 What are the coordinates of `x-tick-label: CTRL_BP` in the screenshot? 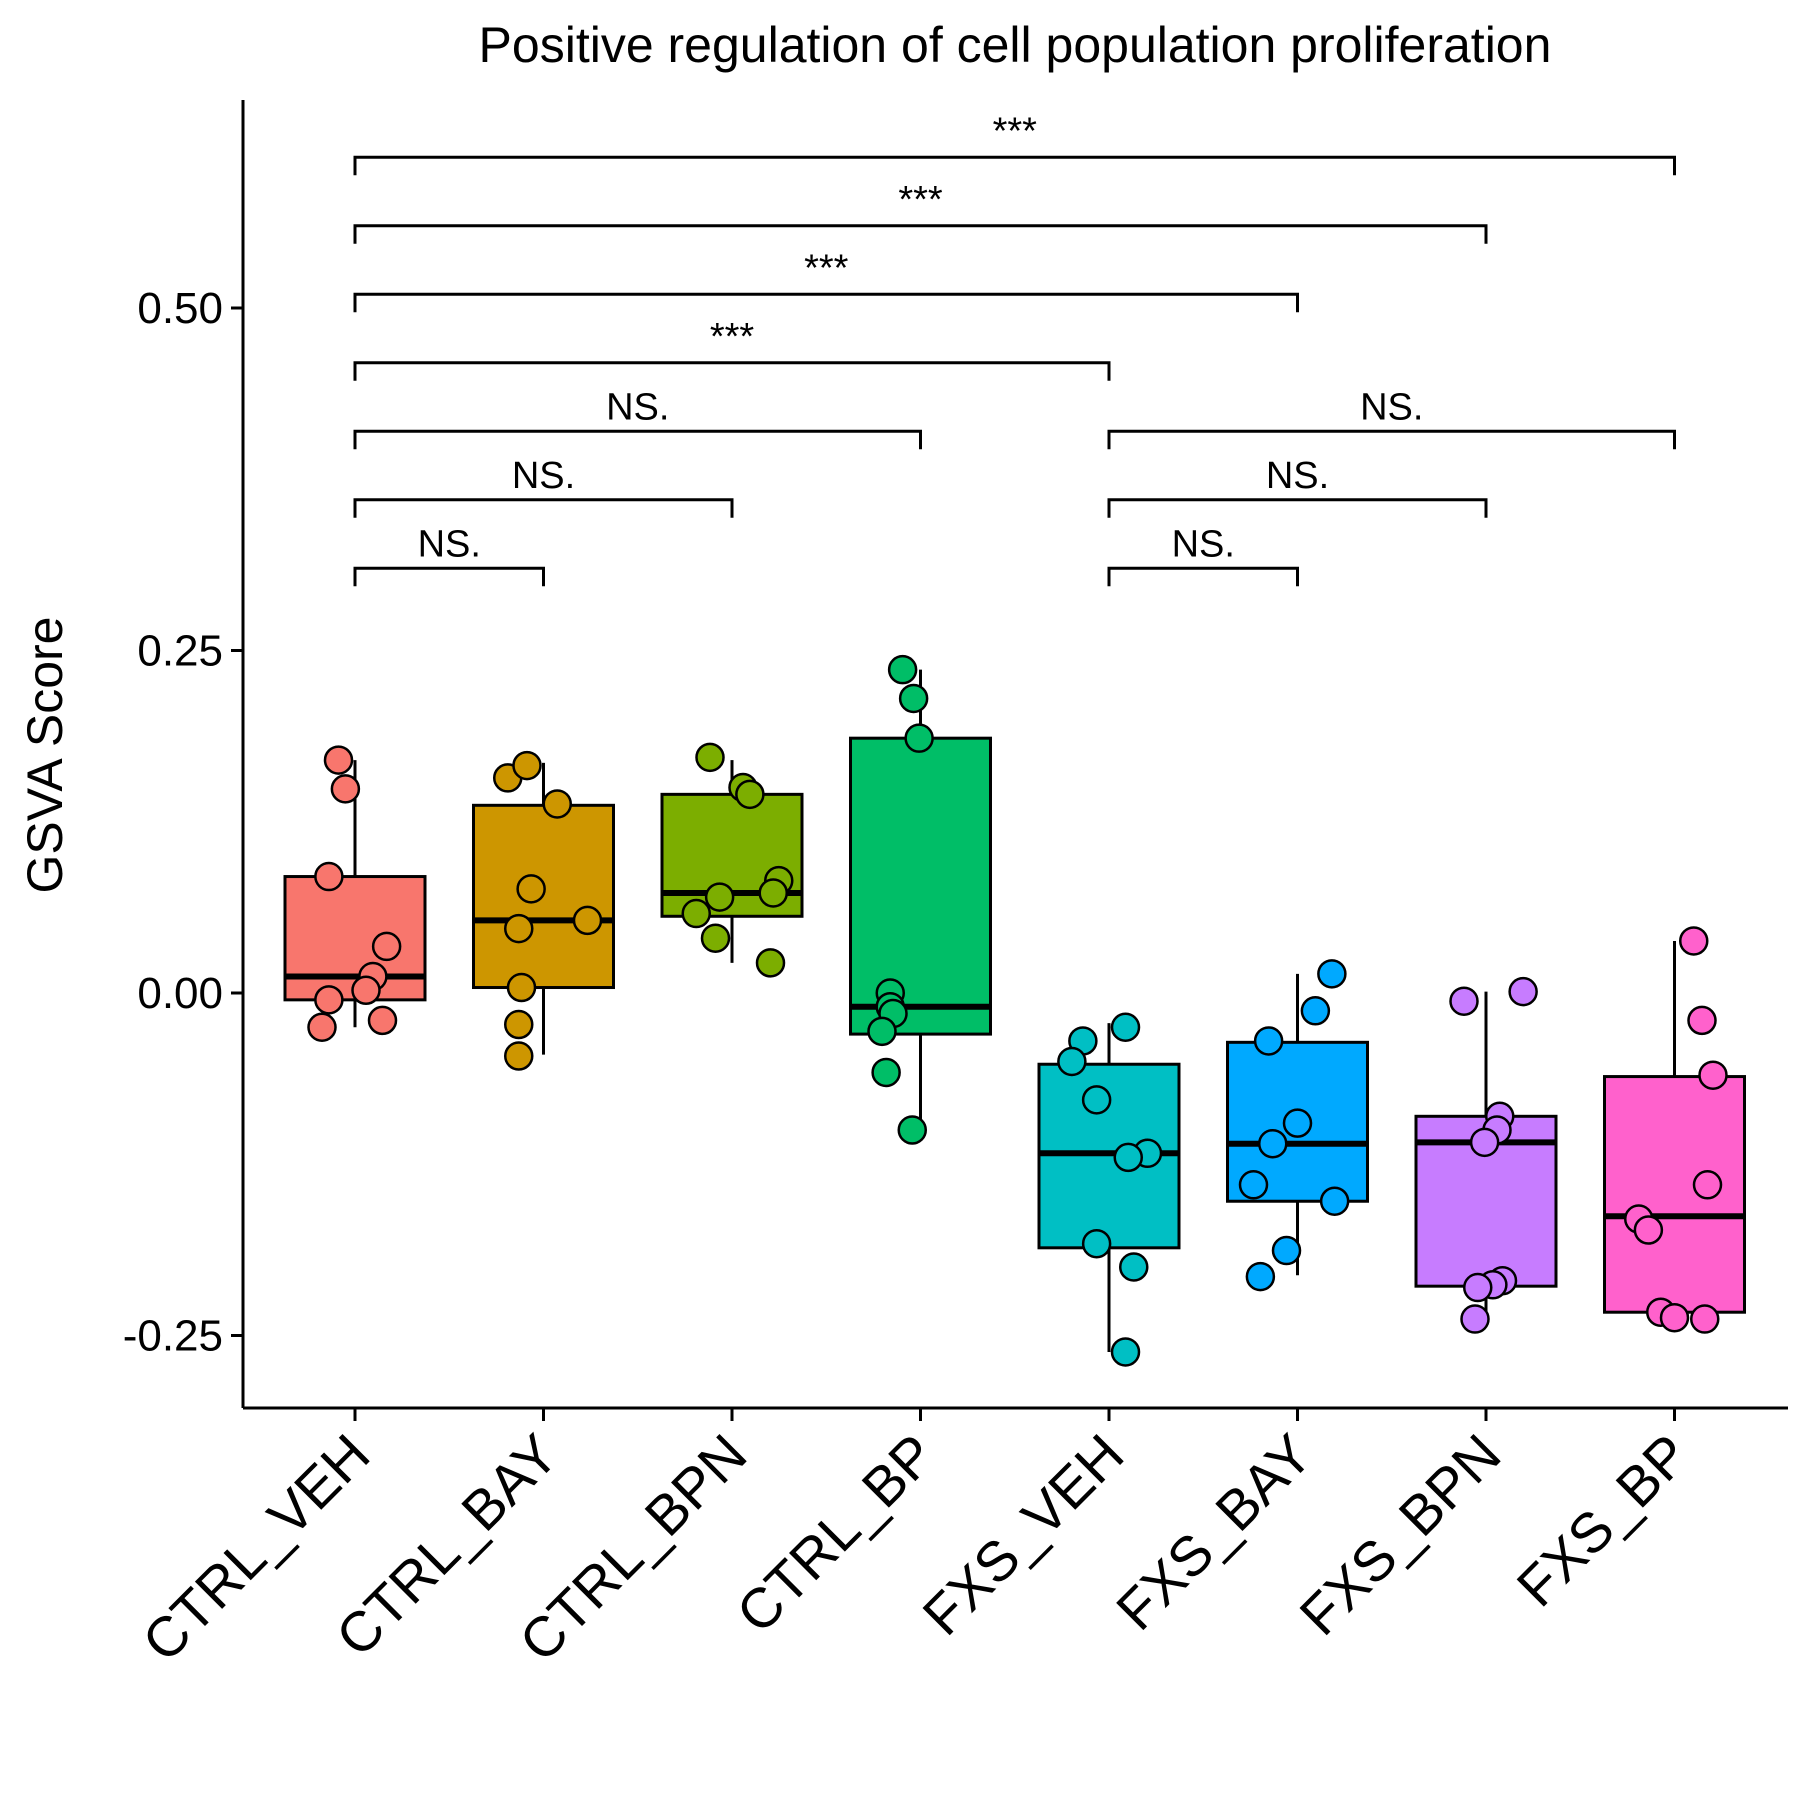 It's located at (835, 1533).